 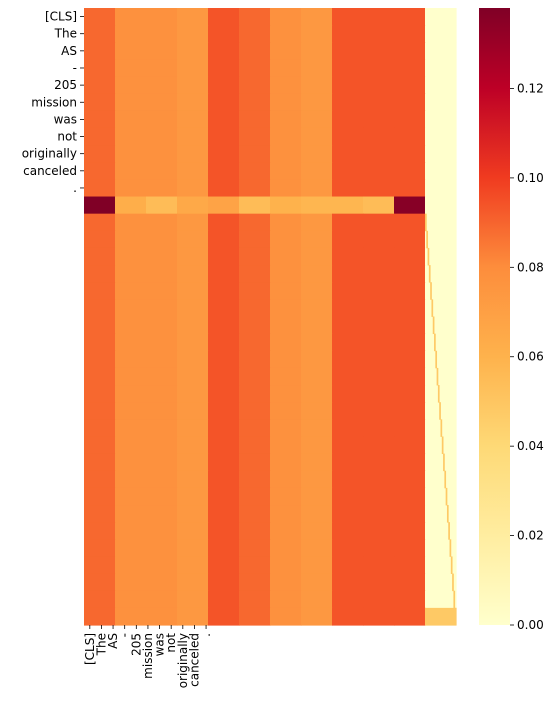 What do you see at coordinates (75, 68) in the screenshot?
I see `row-label: -` at bounding box center [75, 68].